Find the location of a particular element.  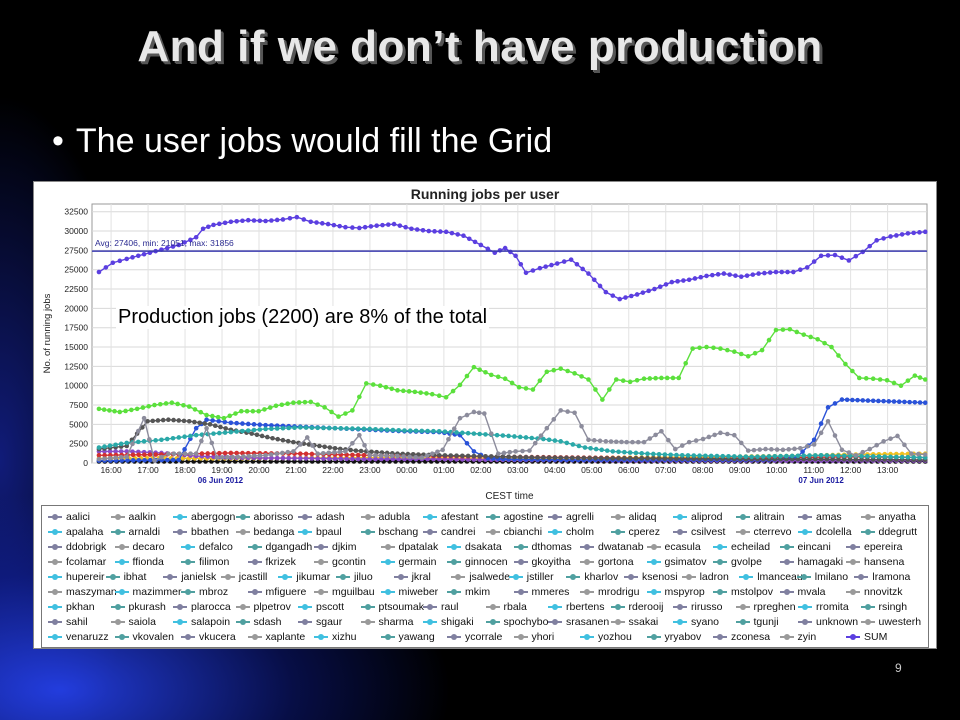

legend-label: gvolpe is located at coordinates (746, 562).